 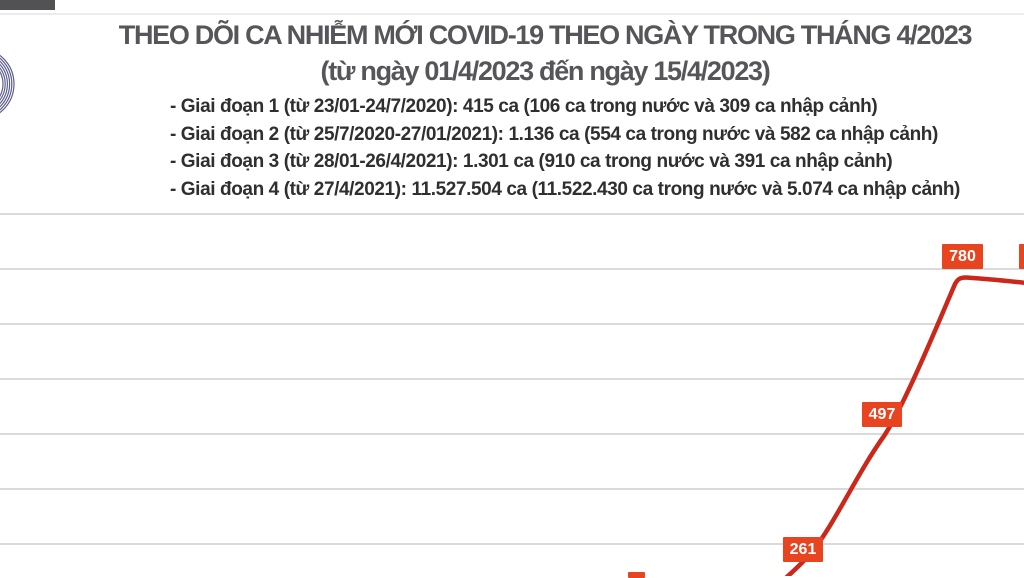 What do you see at coordinates (962, 256) in the screenshot?
I see `data-label-780: 780` at bounding box center [962, 256].